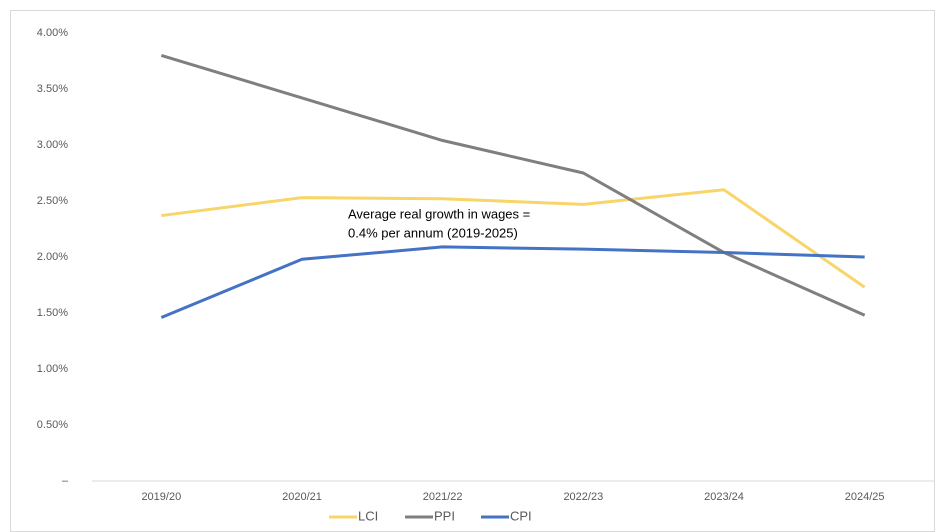 The image size is (935, 532). I want to click on y-tick-label: 2.50%, so click(52, 201).